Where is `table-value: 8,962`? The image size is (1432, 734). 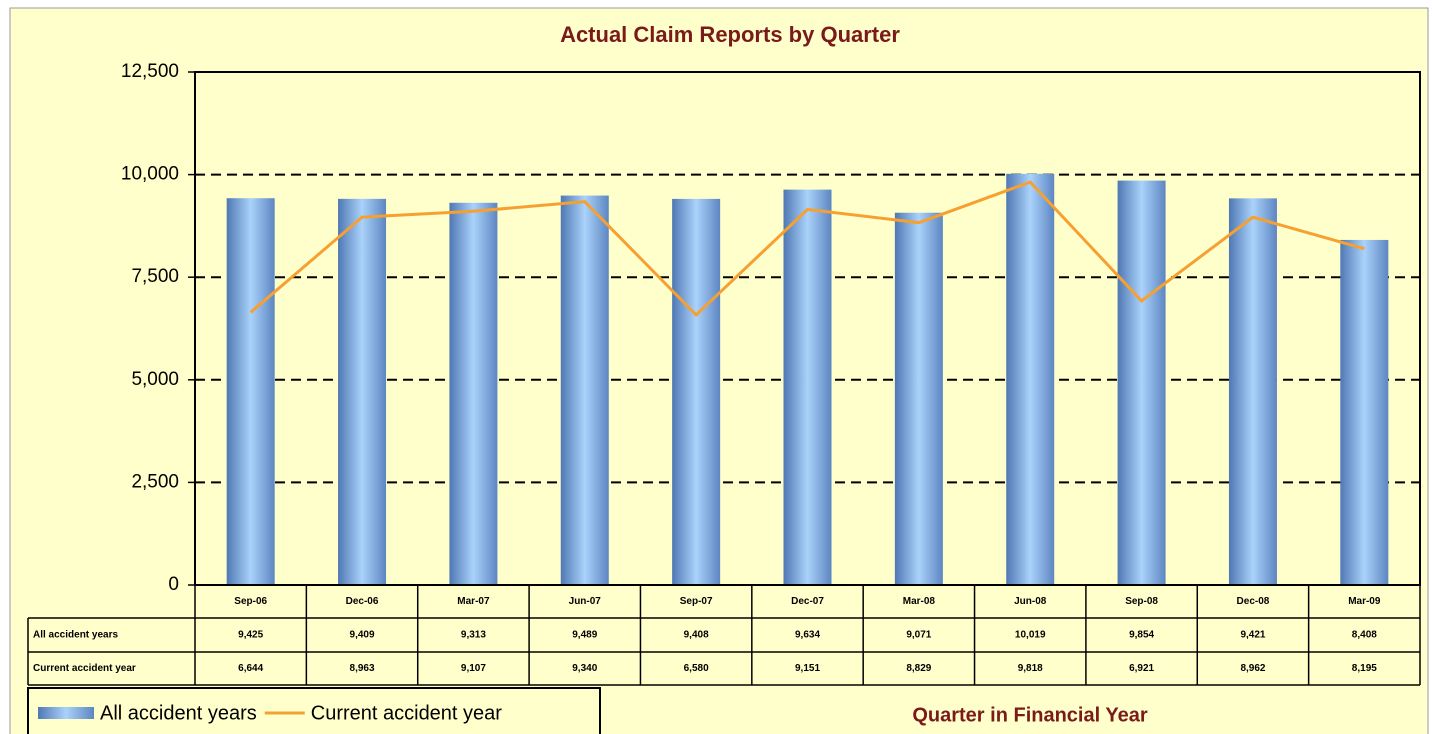
table-value: 8,962 is located at coordinates (1252, 668).